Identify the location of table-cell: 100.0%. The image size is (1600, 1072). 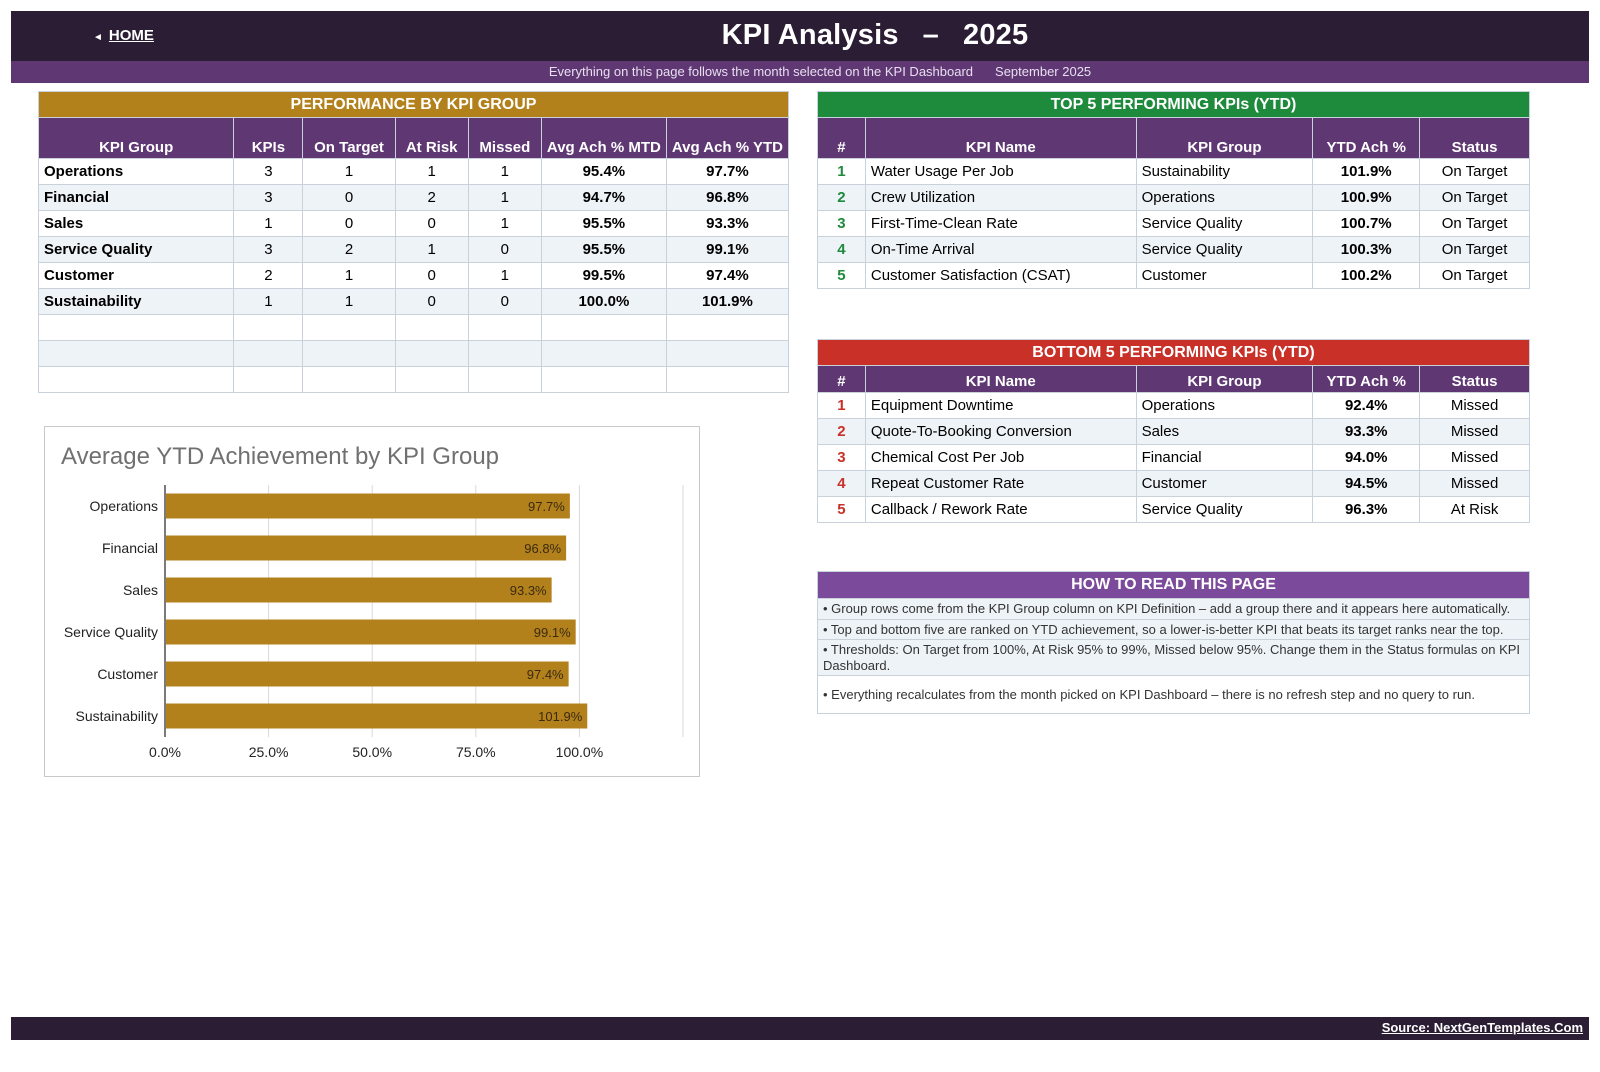
(603, 301).